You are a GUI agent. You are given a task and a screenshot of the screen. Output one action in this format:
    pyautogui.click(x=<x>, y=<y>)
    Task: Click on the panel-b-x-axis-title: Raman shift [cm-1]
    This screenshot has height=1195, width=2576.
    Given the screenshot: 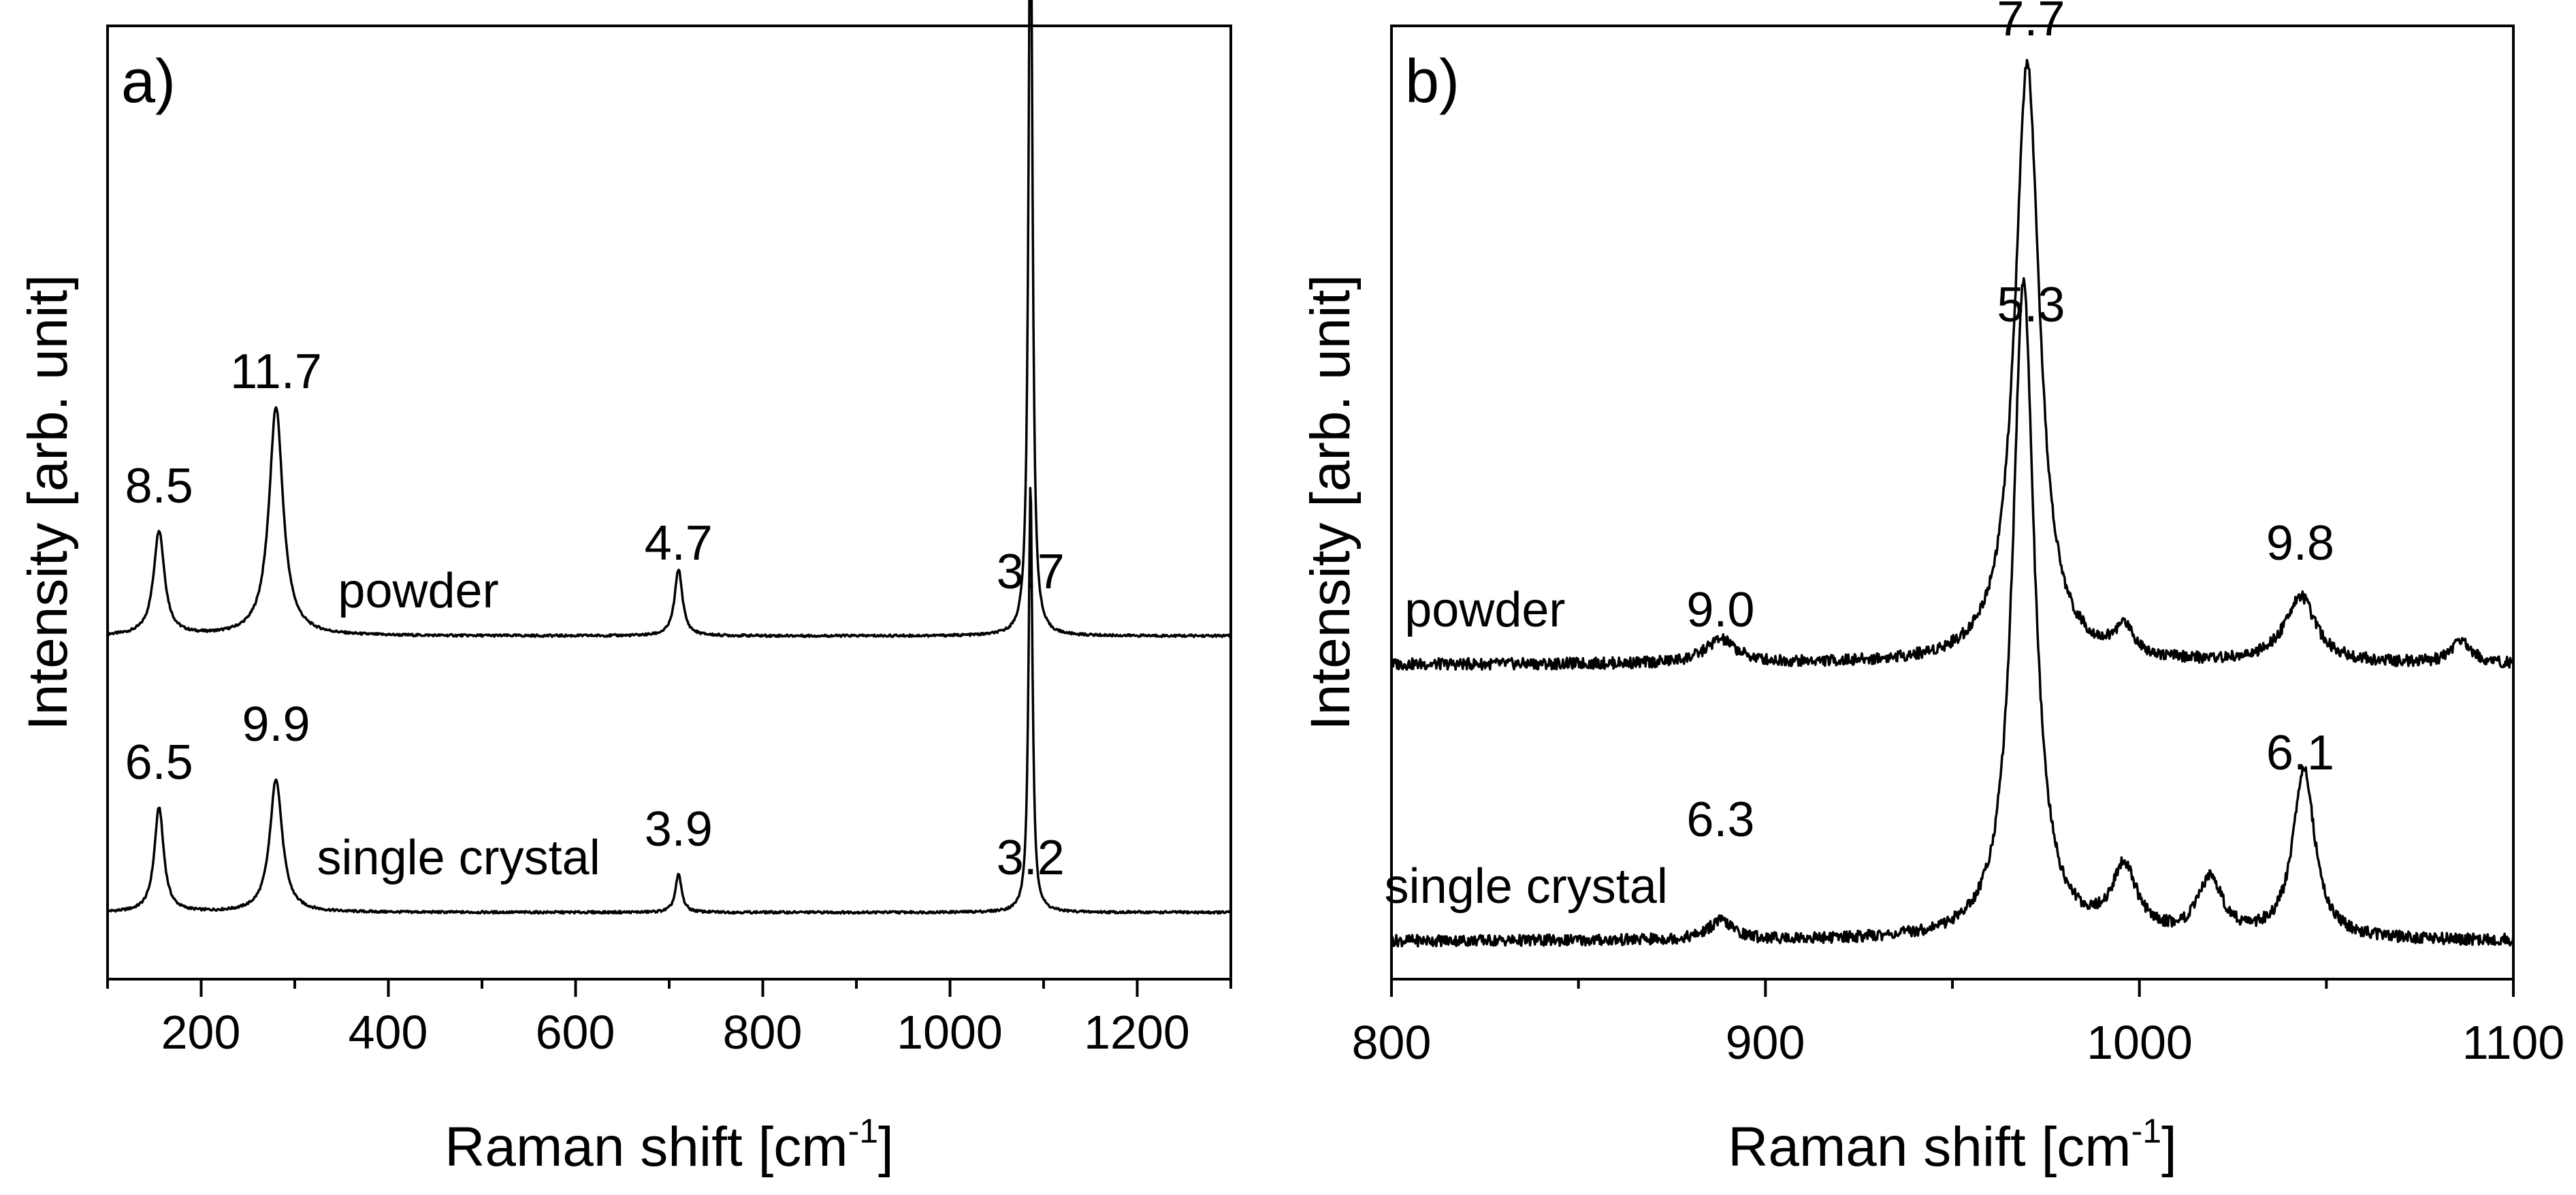 What is the action you would take?
    pyautogui.click(x=1953, y=1145)
    